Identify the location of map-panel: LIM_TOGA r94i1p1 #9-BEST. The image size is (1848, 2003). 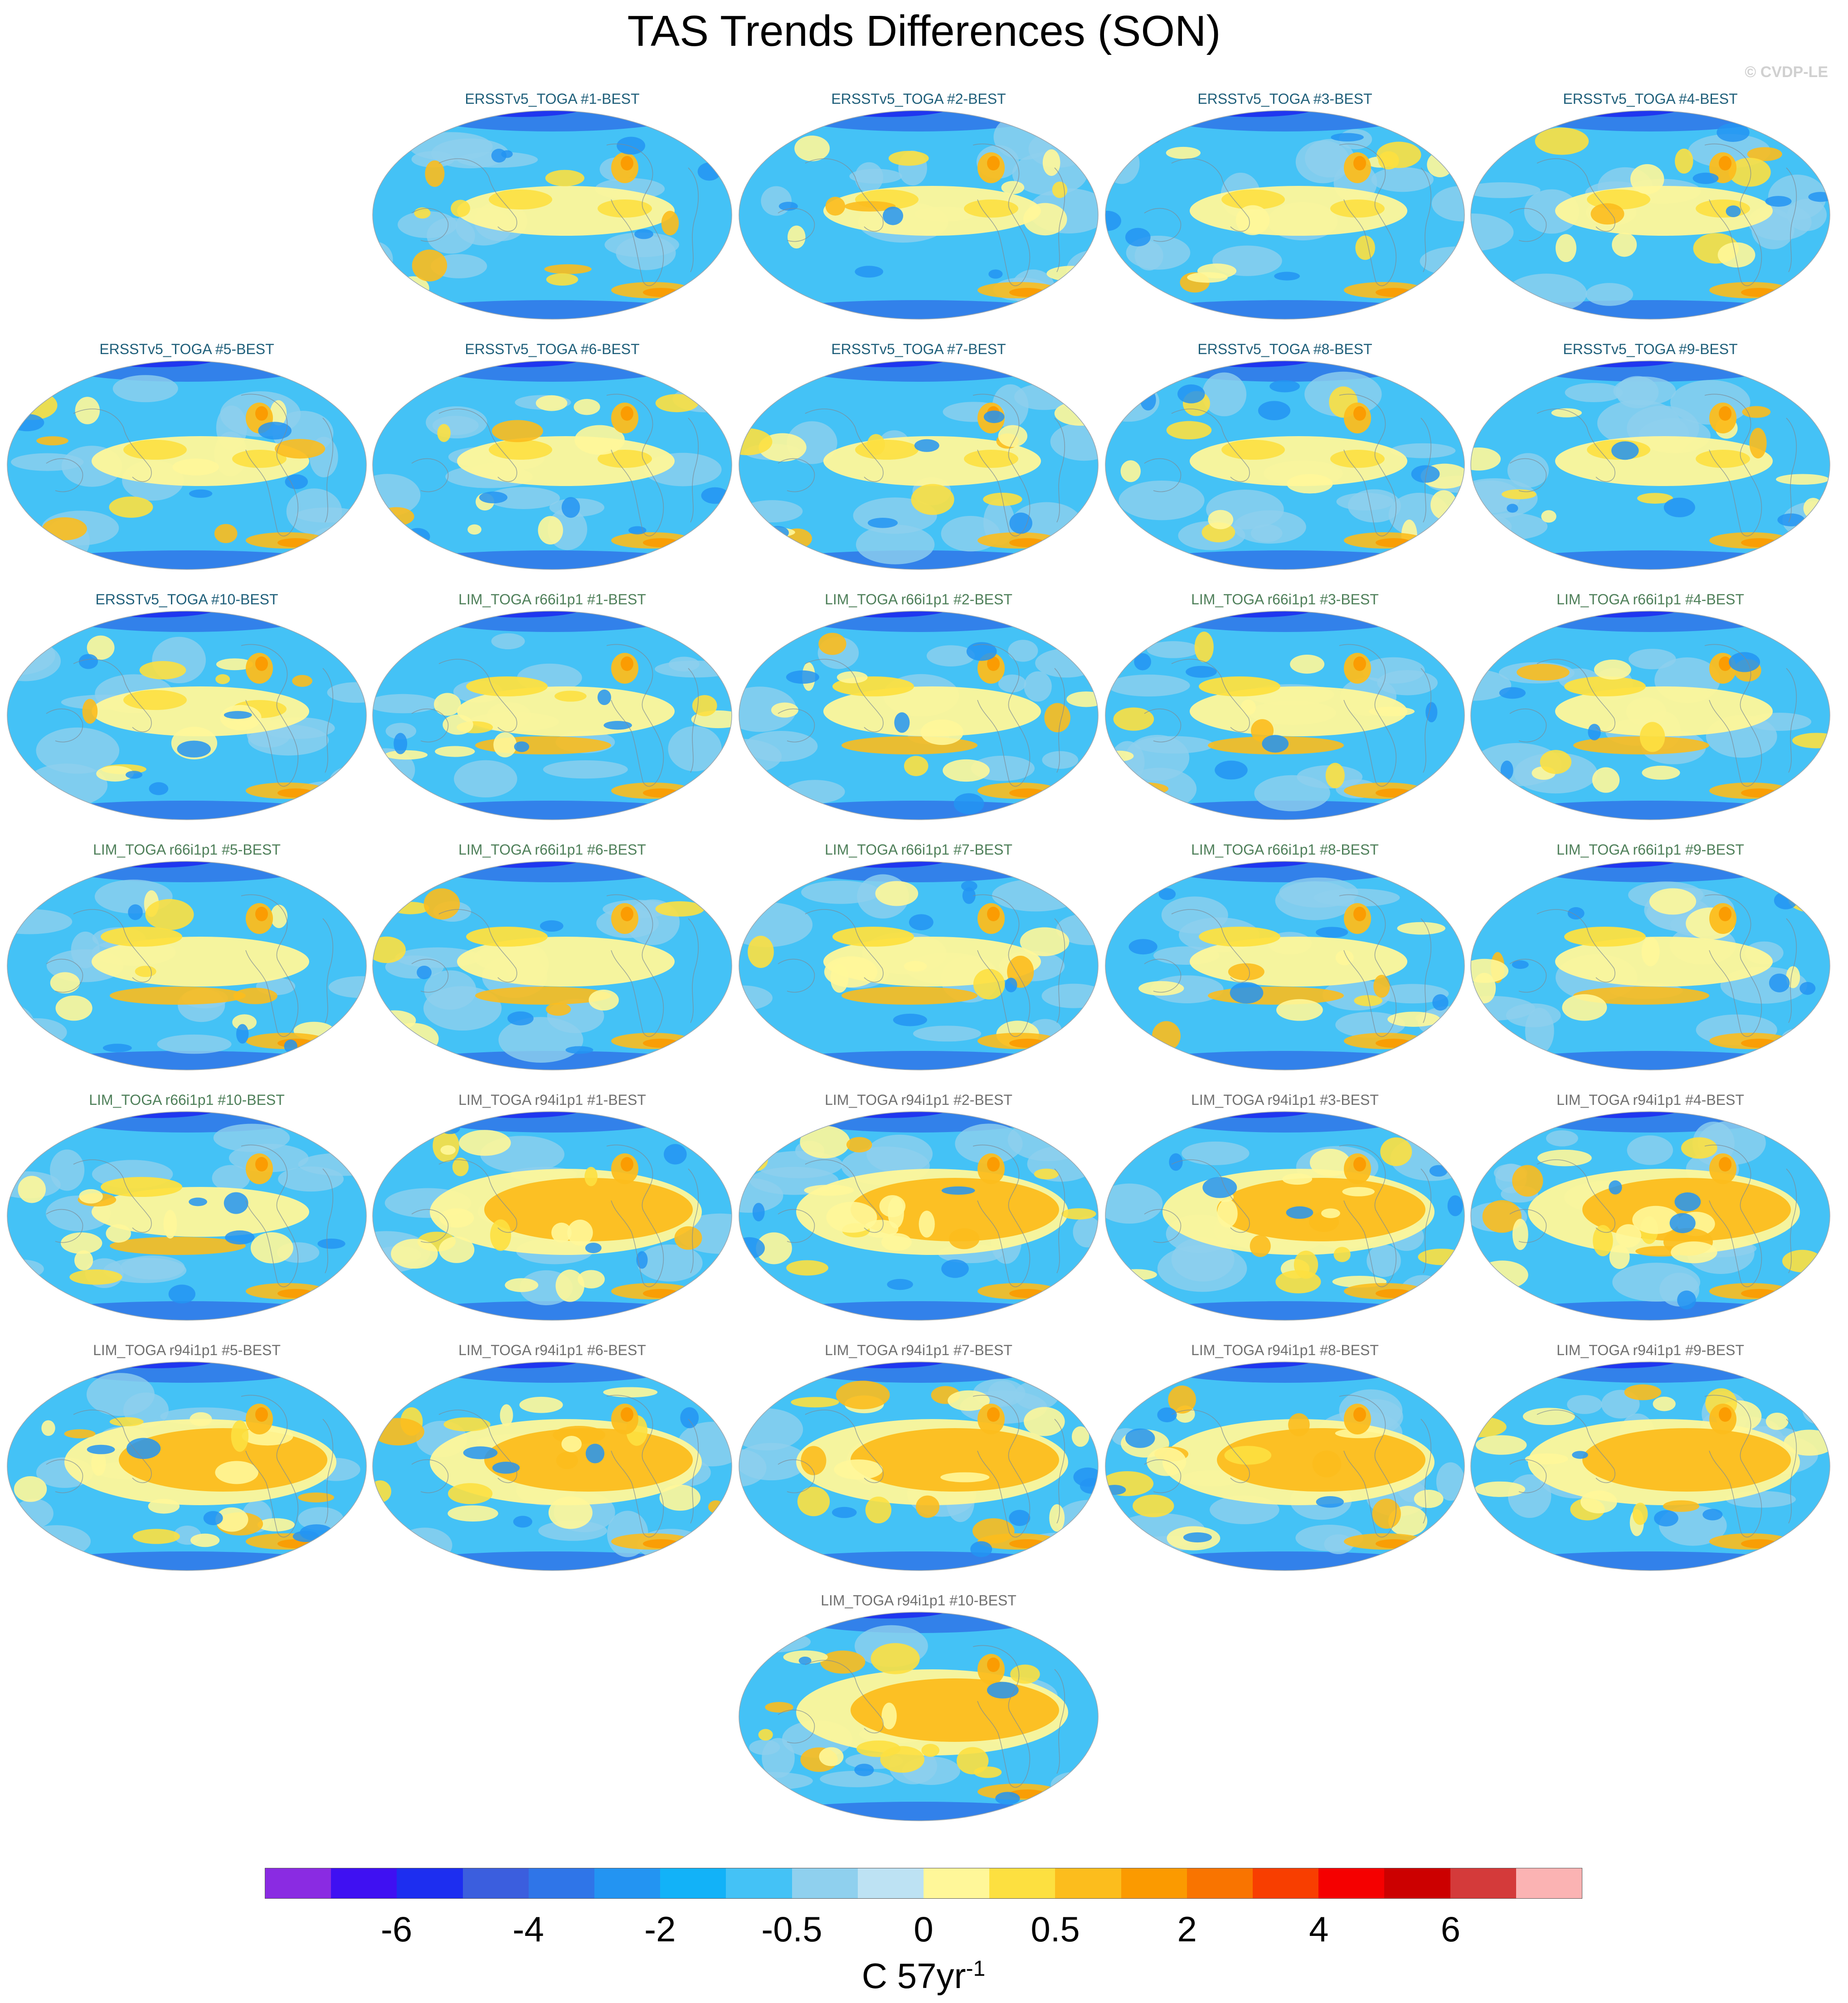
(1650, 1458).